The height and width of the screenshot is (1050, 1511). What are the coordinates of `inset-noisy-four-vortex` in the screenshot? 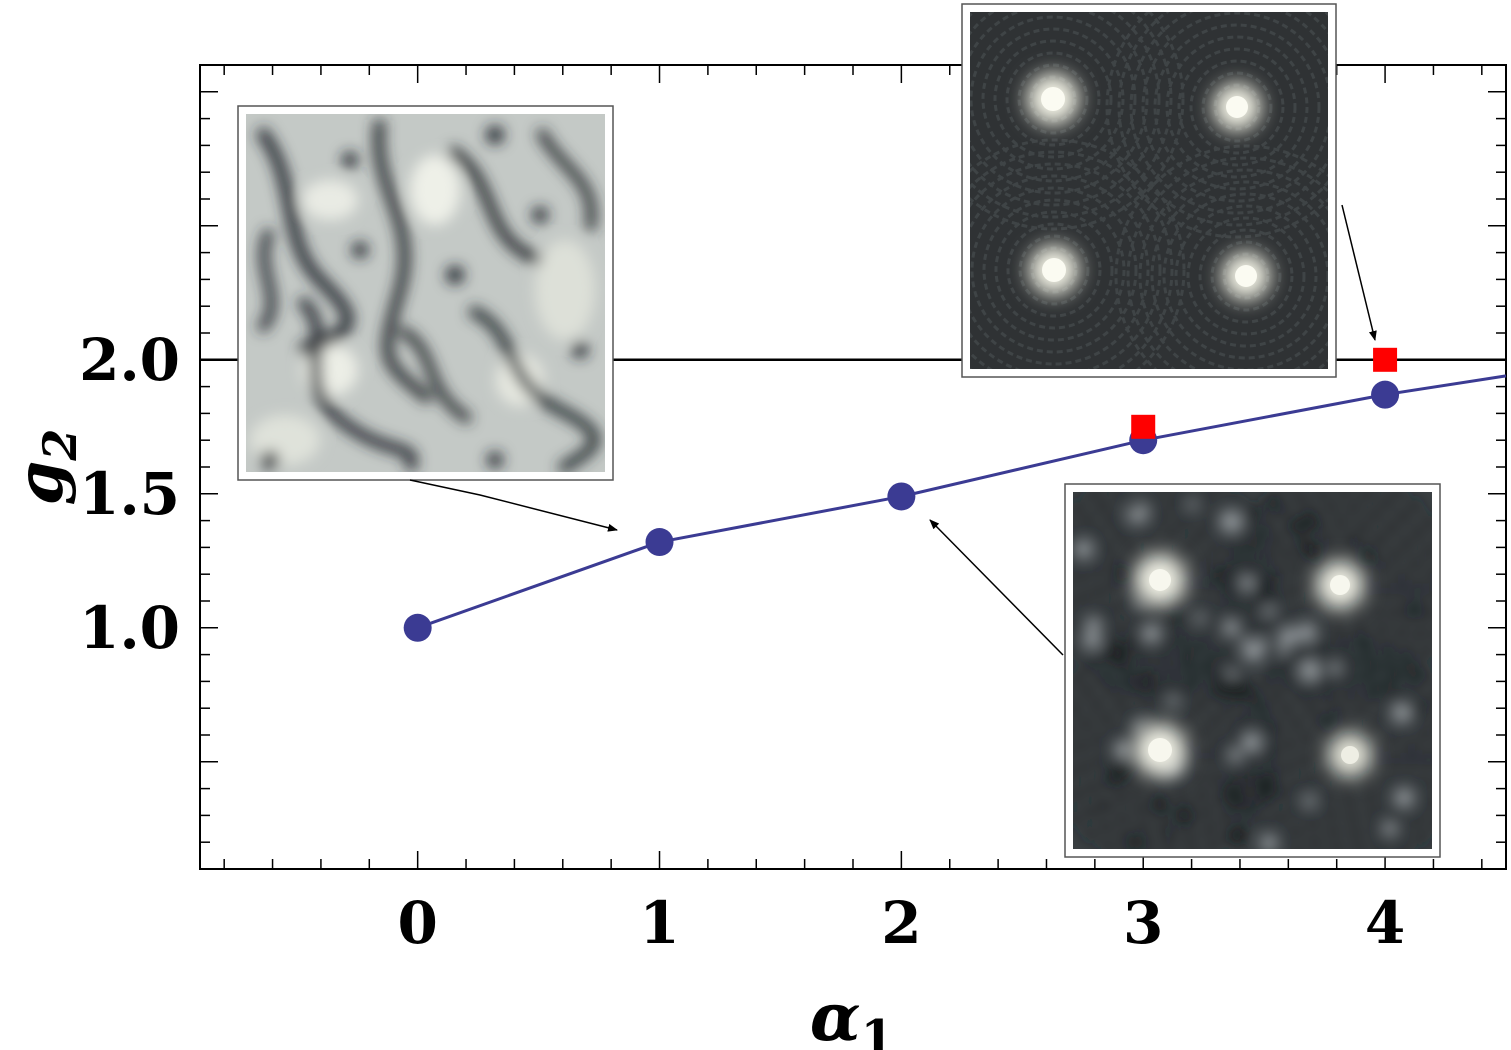 It's located at (1252, 670).